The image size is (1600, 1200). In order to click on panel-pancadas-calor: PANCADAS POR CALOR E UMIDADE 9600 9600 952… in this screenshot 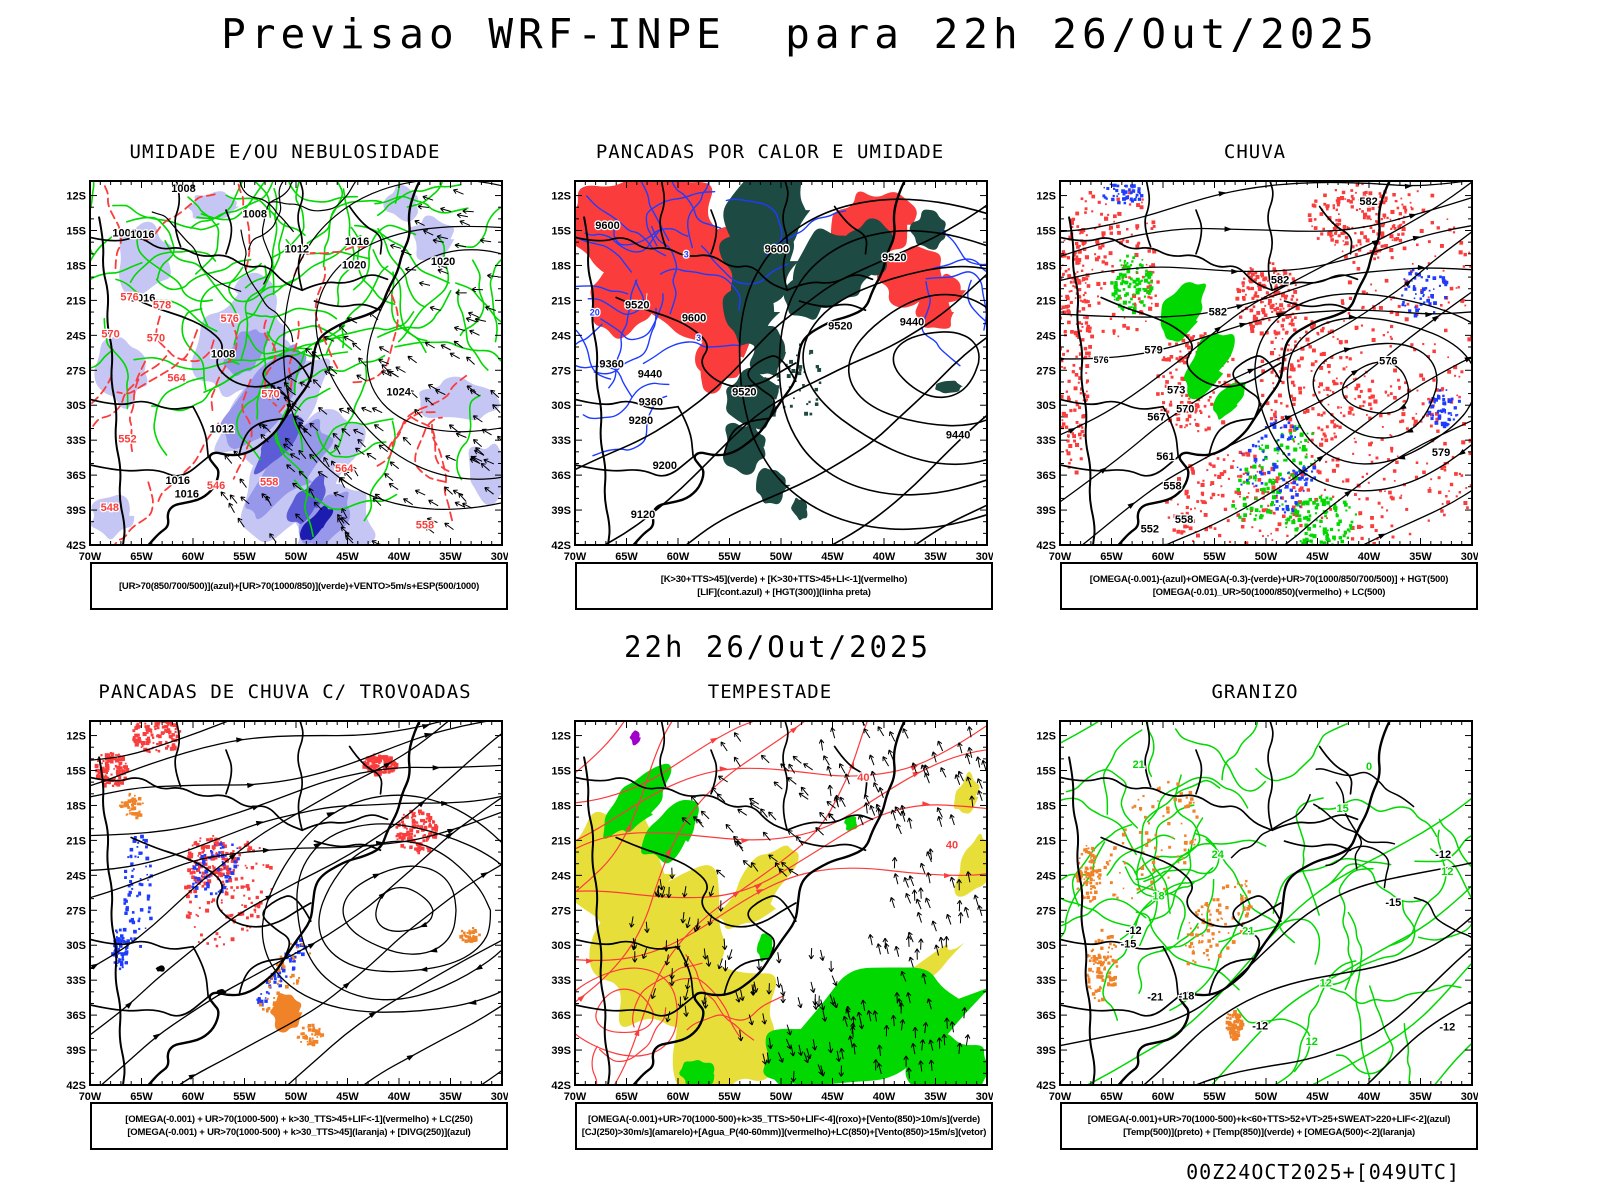, I will do `click(770, 374)`.